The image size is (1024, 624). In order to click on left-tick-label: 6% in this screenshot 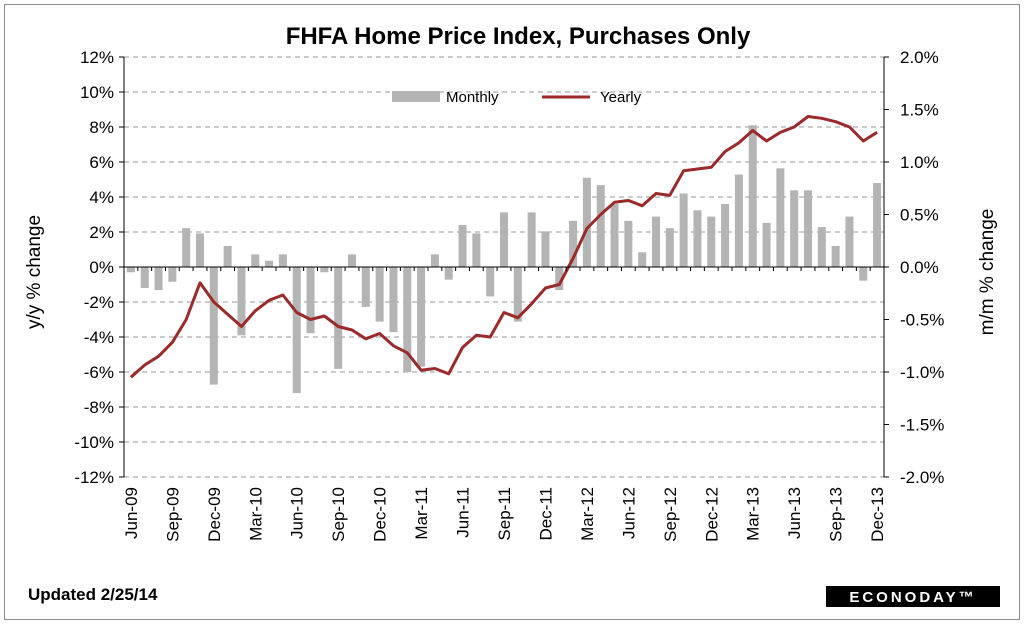, I will do `click(101, 162)`.